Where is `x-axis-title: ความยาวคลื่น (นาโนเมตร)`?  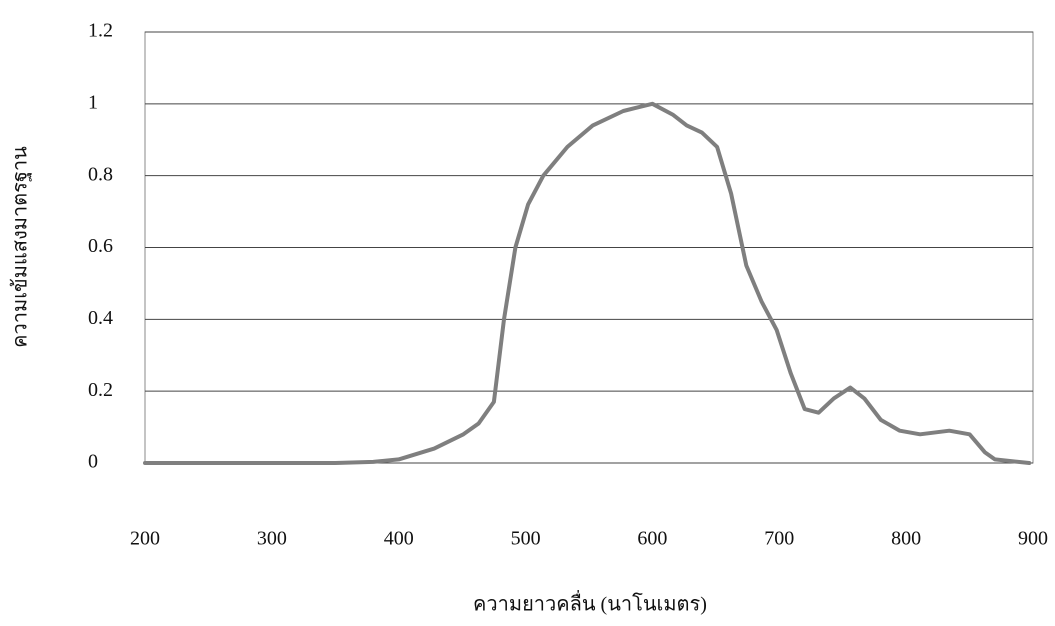
x-axis-title: ความยาวคลื่น (นาโนเมตร) is located at coordinates (590, 603).